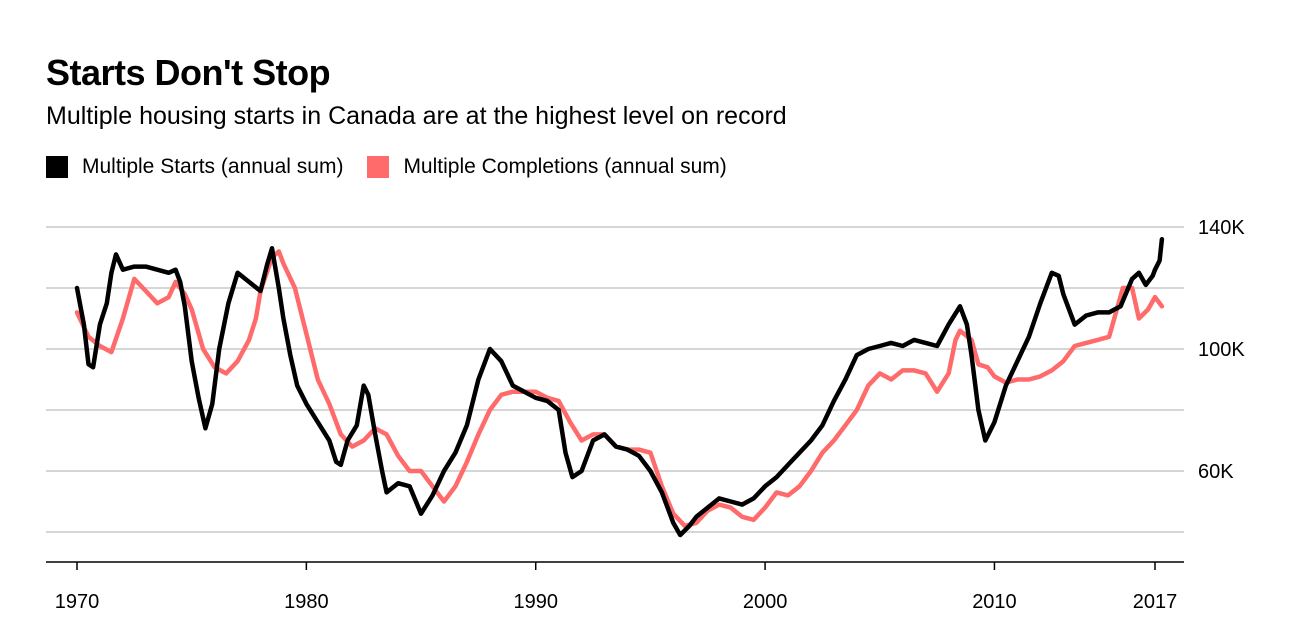 This screenshot has height=638, width=1302. I want to click on legend-swatch-completions, so click(378, 167).